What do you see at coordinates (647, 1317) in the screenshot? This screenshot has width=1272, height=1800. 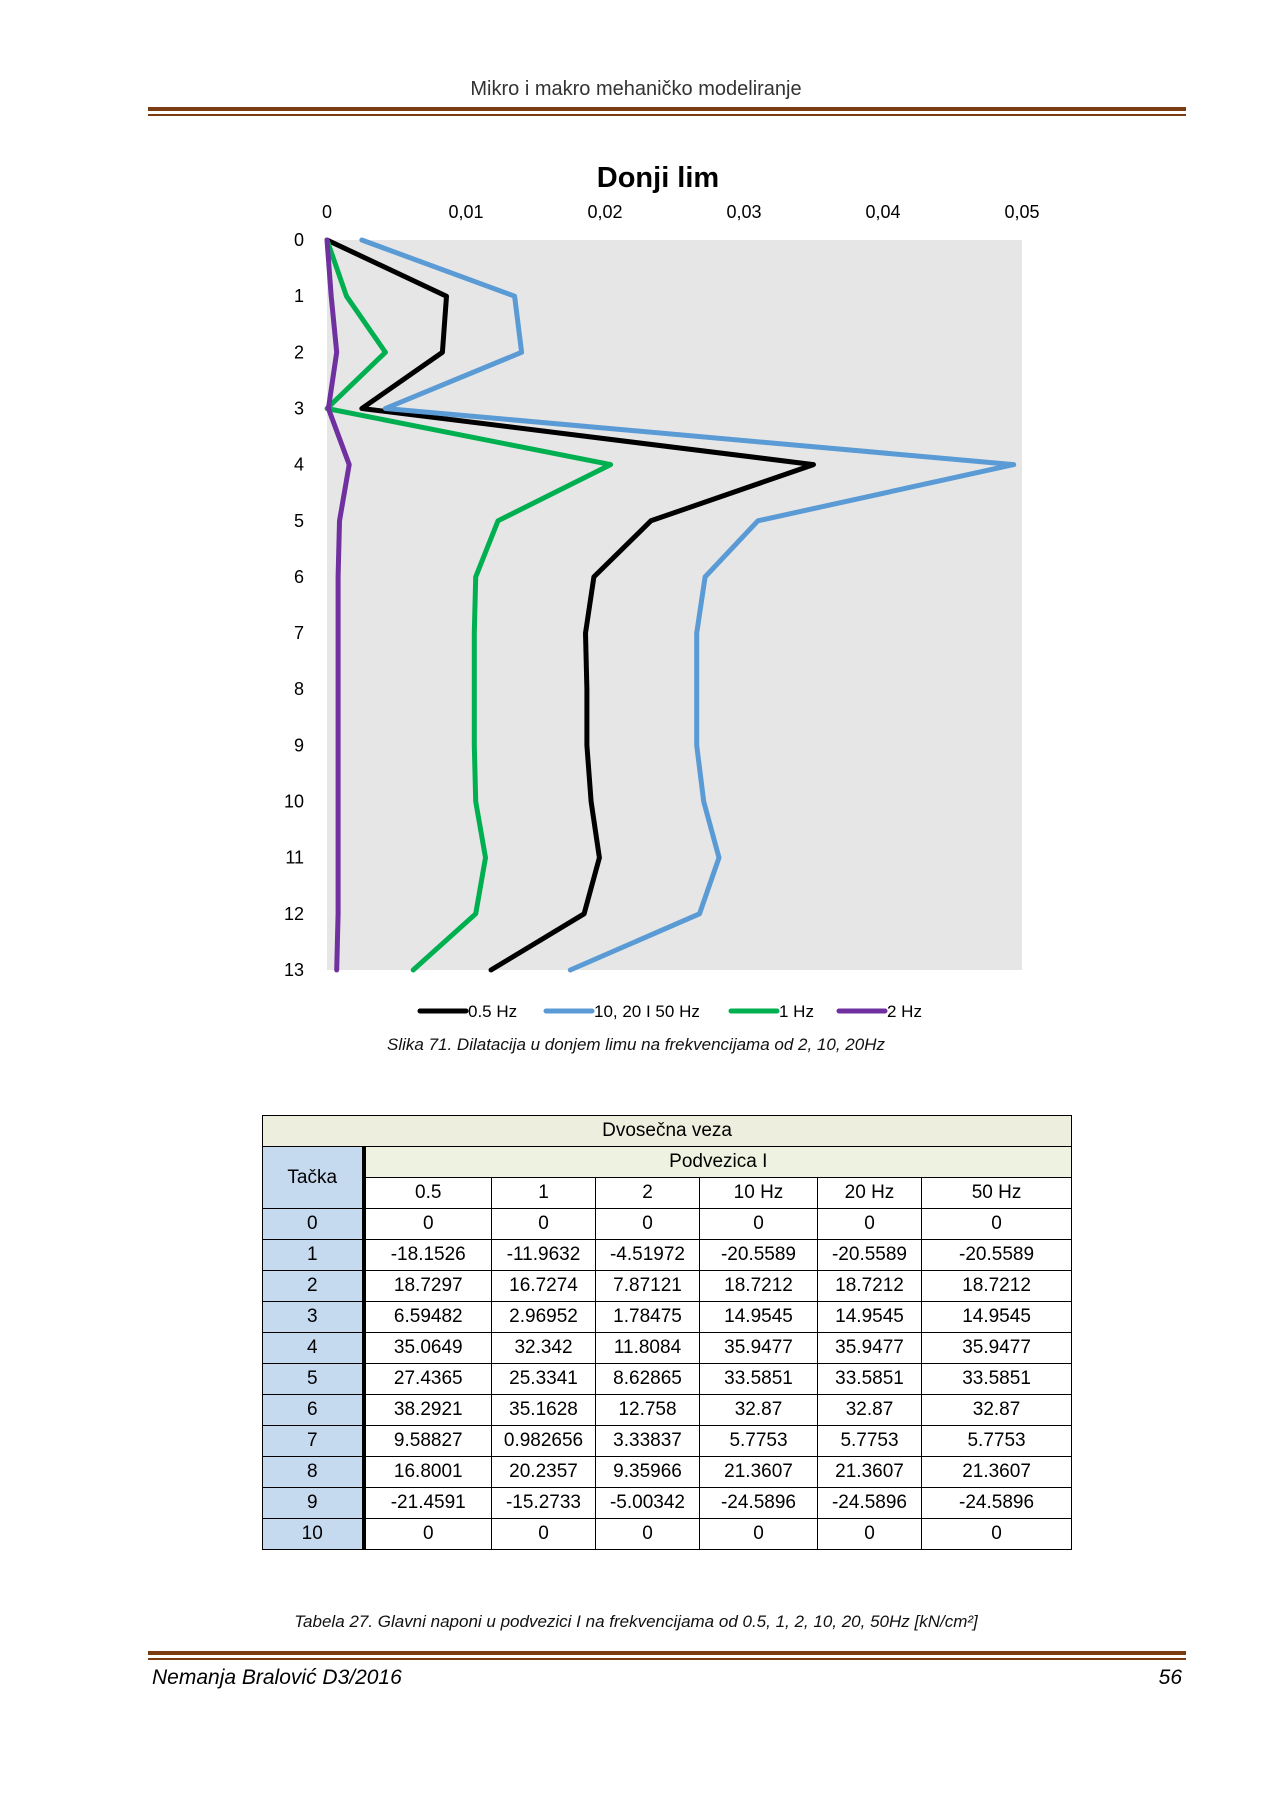 I see `table-cell: 1.78475` at bounding box center [647, 1317].